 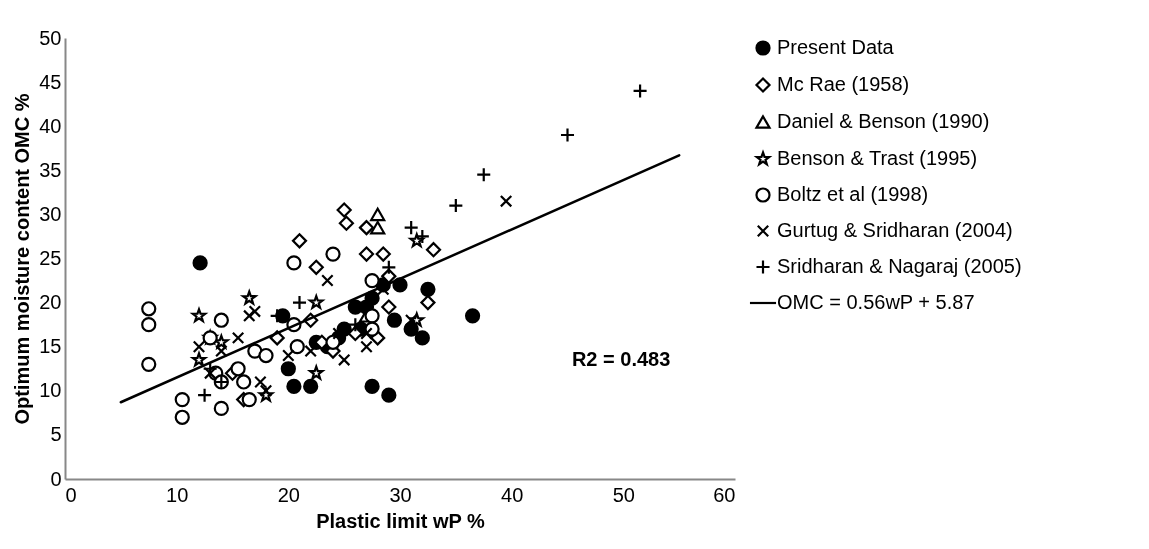 What do you see at coordinates (400, 520) in the screenshot?
I see `x-axis-title: Plastic limit wP %` at bounding box center [400, 520].